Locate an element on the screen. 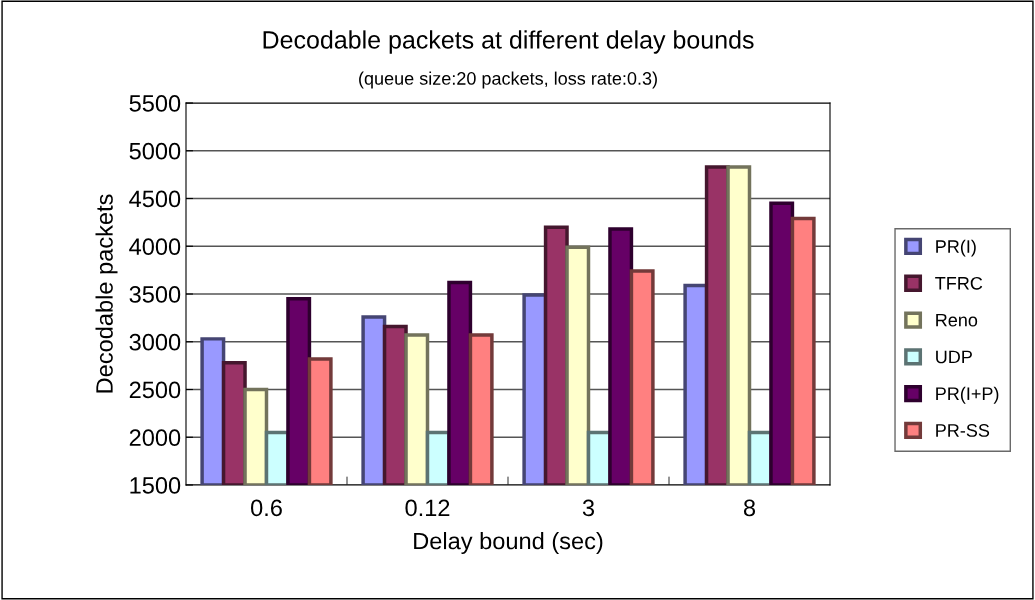 The image size is (1035, 600). legend-label: Reno is located at coordinates (957, 320).